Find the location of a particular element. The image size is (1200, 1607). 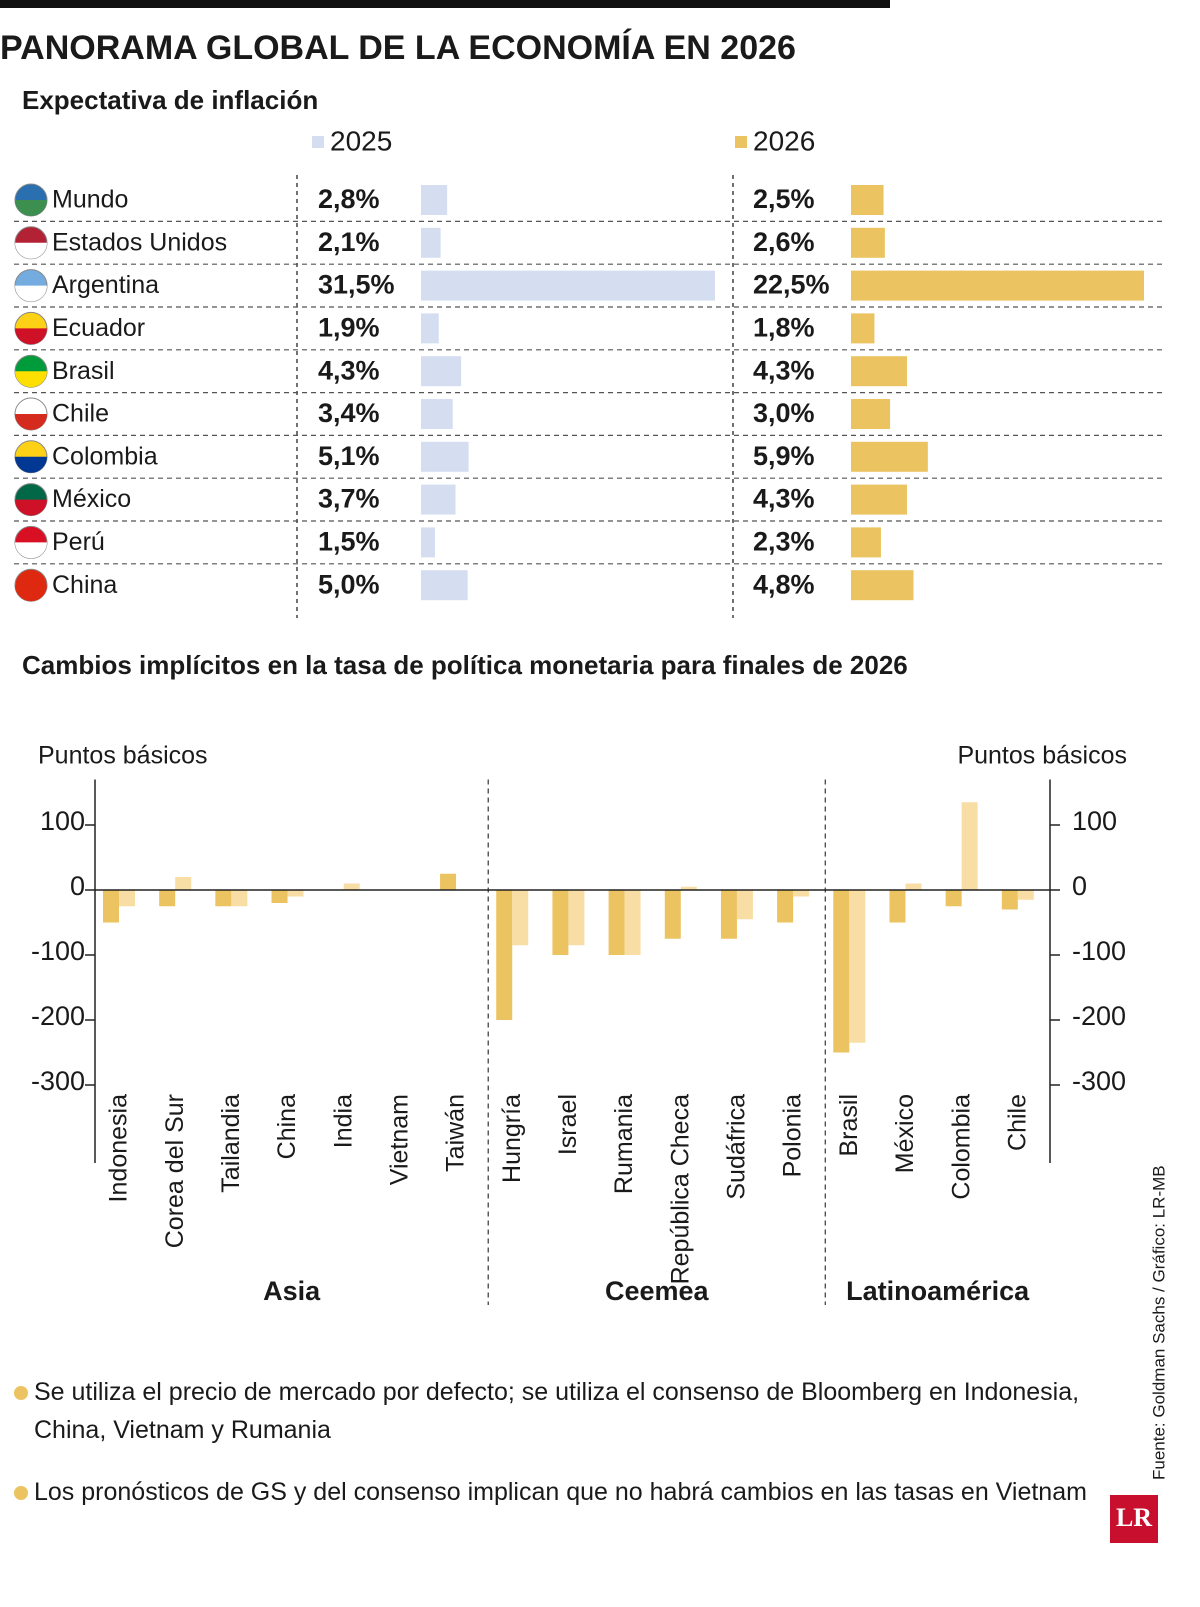

x-tick-label: Brasil is located at coordinates (849, 1125).